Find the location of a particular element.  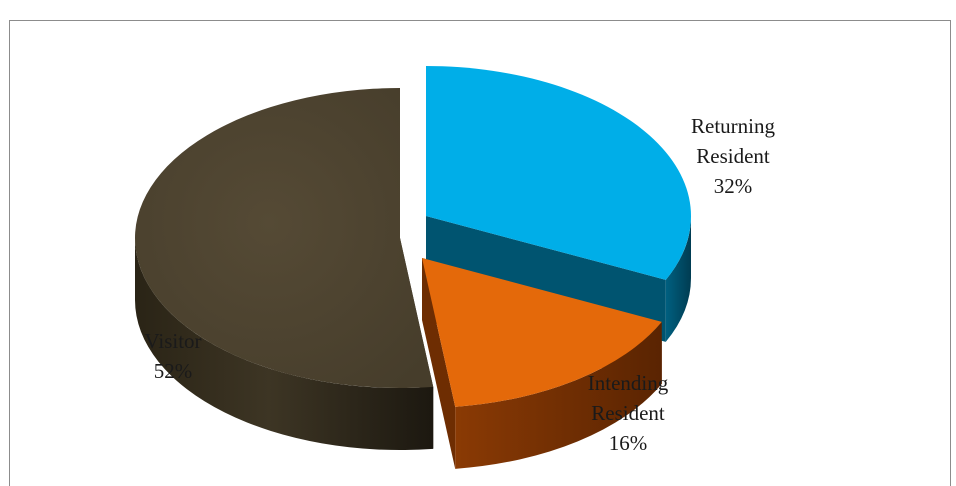

slice-intending-resident is located at coordinates (542, 332).